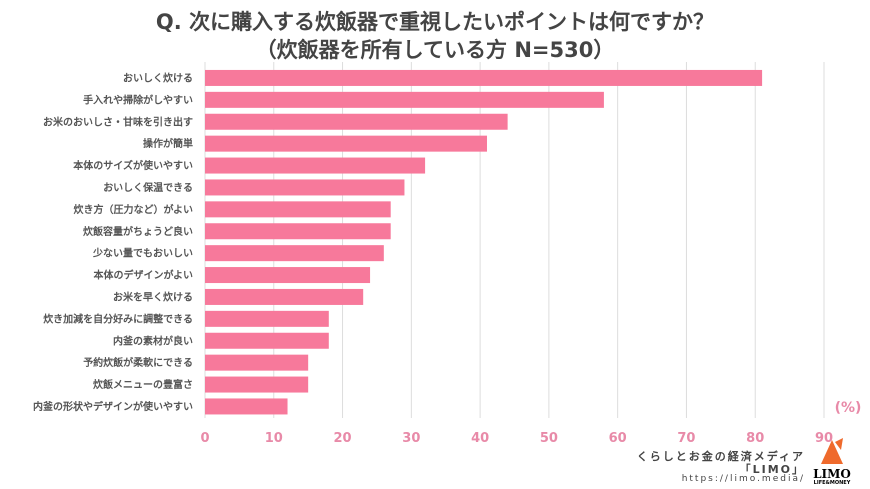 Image resolution: width=870 pixels, height=489 pixels. Describe the element at coordinates (158, 77) in the screenshot. I see `category-label: おいしく炊ける` at that location.